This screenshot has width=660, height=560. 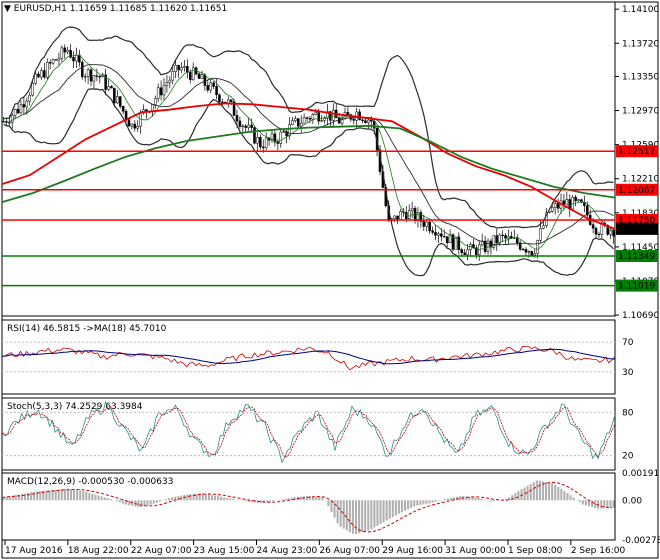 What do you see at coordinates (636, 191) in the screenshot?
I see `level-price-label: 1.12087` at bounding box center [636, 191].